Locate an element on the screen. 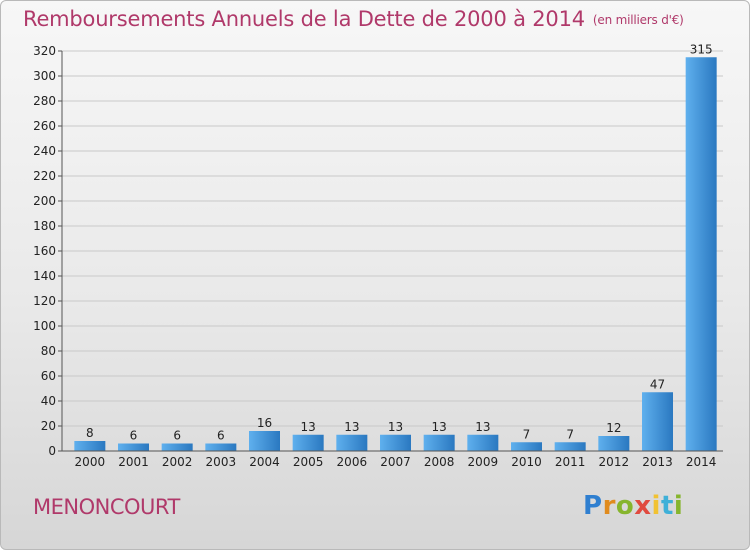 The width and height of the screenshot is (750, 550). y-tick-label: 0 is located at coordinates (52, 451).